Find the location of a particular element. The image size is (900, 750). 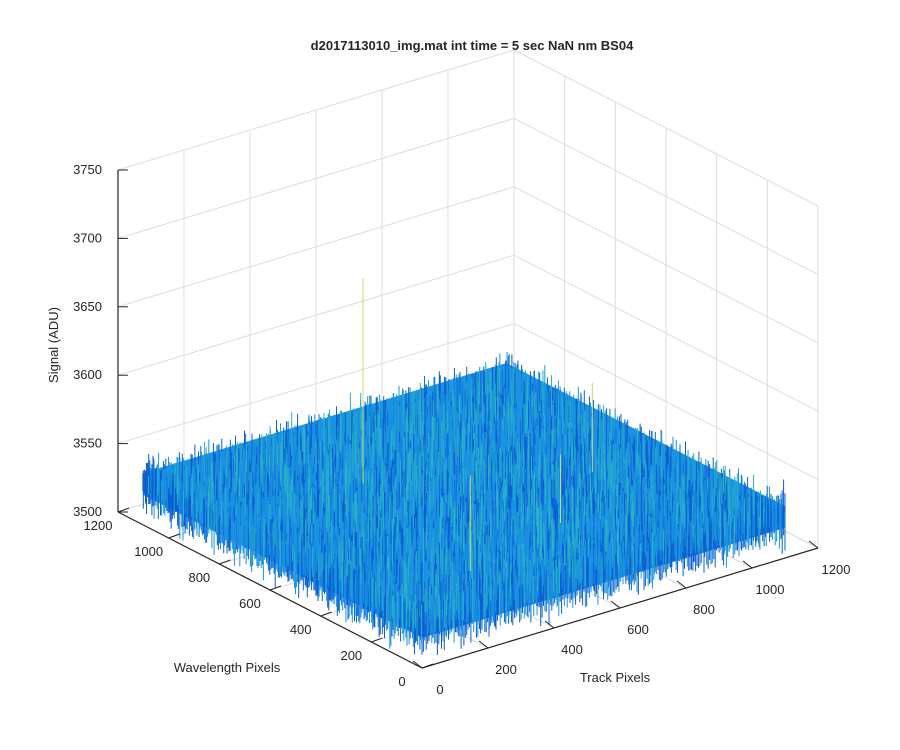

x-tick-label: 400 is located at coordinates (572, 649).